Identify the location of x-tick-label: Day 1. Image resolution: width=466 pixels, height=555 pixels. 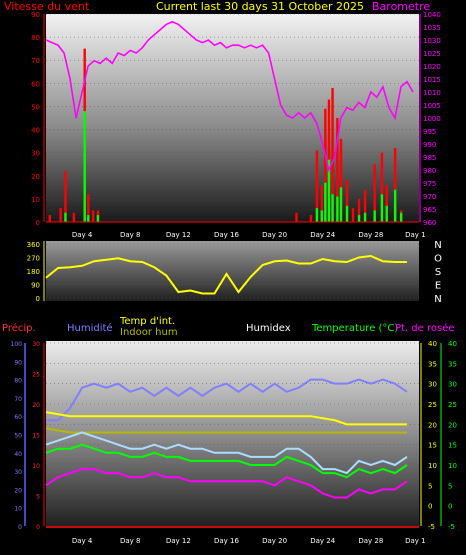
(415, 235).